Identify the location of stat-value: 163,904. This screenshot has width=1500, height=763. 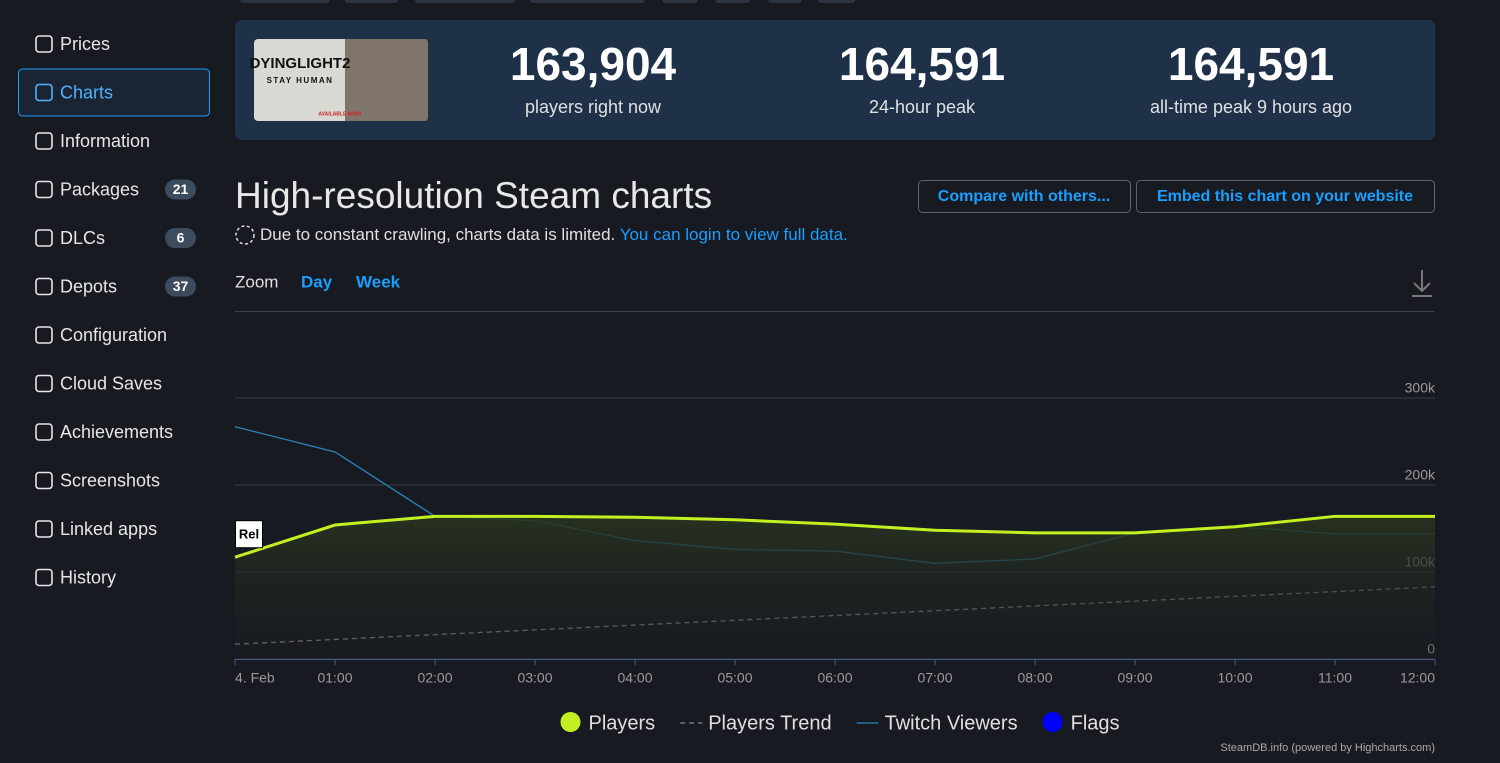
(593, 64).